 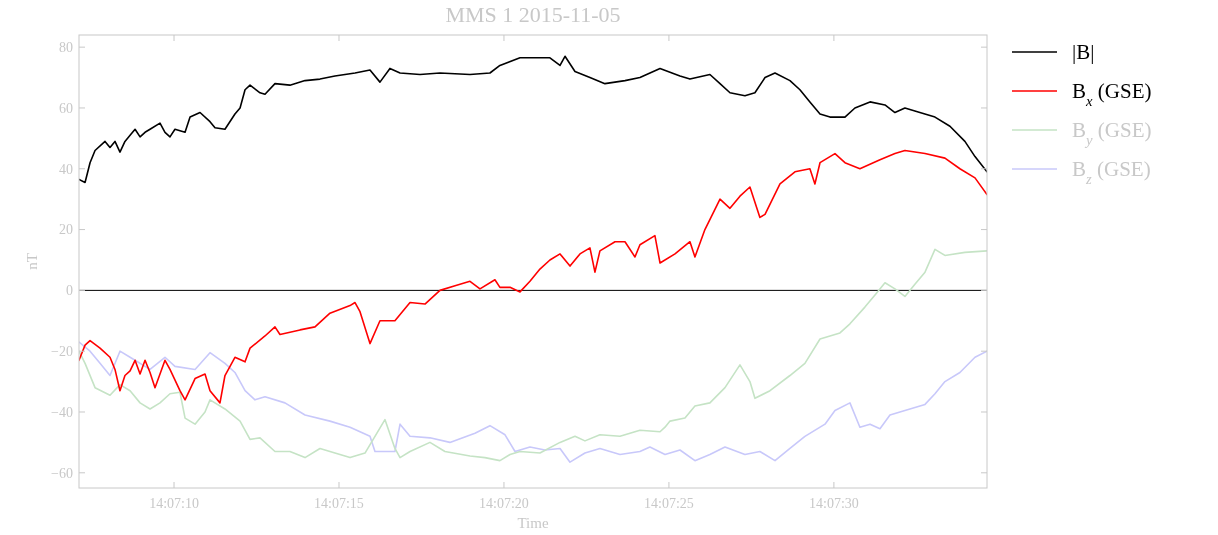 What do you see at coordinates (1112, 94) in the screenshot?
I see `legend-label: B$_{x}$ (GSE)` at bounding box center [1112, 94].